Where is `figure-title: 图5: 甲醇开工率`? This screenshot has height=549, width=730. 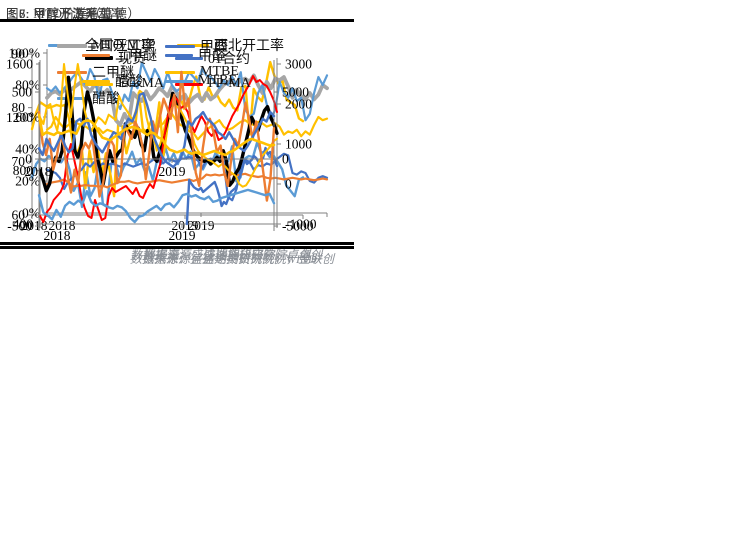
figure-title: 图5: 甲醇开工率 is located at coordinates (52, 14).